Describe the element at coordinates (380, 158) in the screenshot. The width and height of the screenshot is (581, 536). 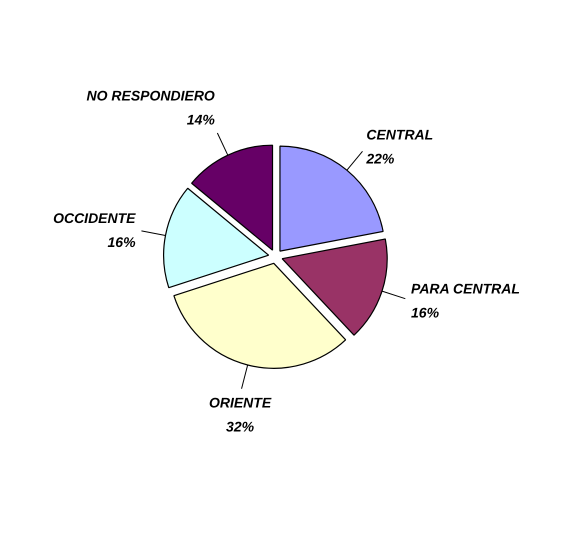
I see `data-label: 22%` at that location.